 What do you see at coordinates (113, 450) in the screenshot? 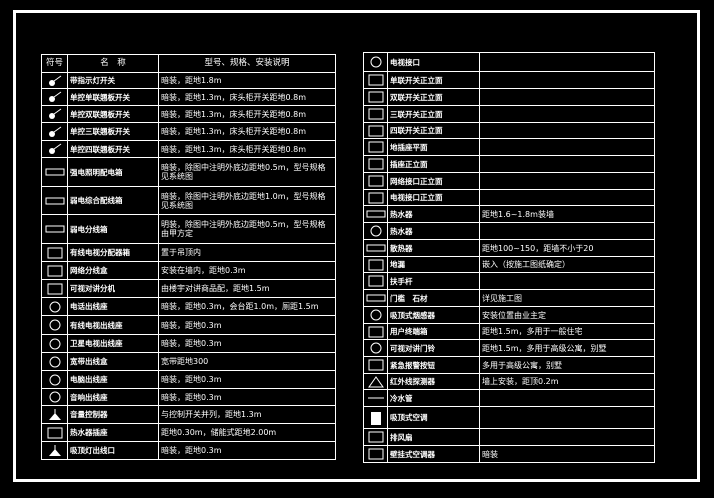
I see `name-cell: 吸顶灯出线口` at bounding box center [113, 450].